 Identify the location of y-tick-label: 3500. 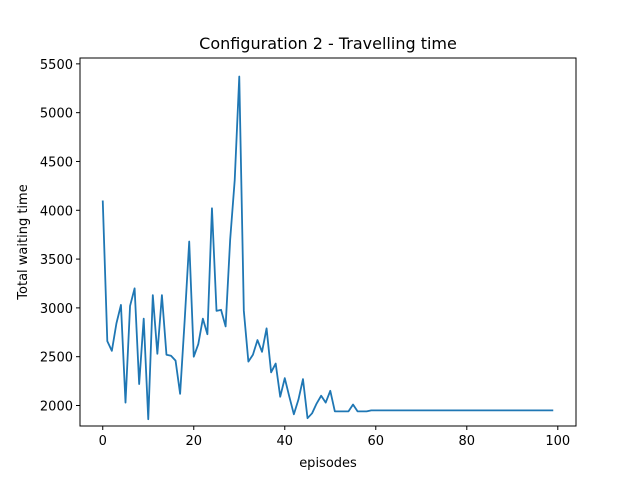
(56, 260).